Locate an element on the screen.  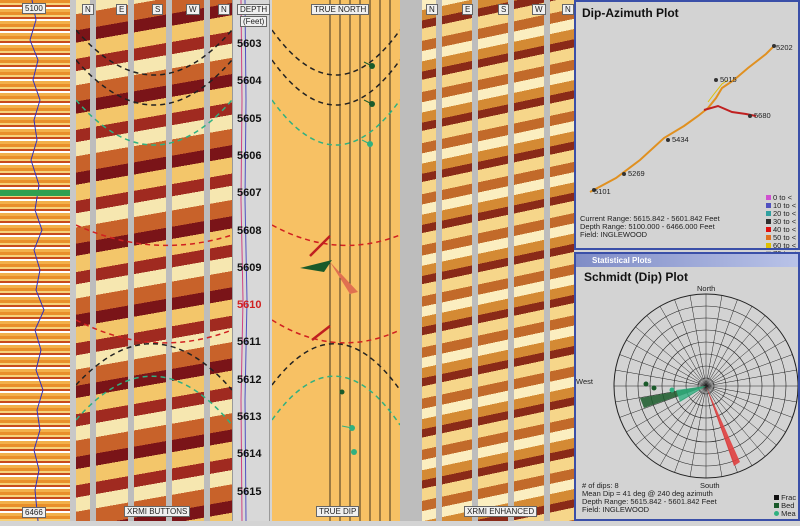
depth-tick-label: 5615 is located at coordinates (249, 491).